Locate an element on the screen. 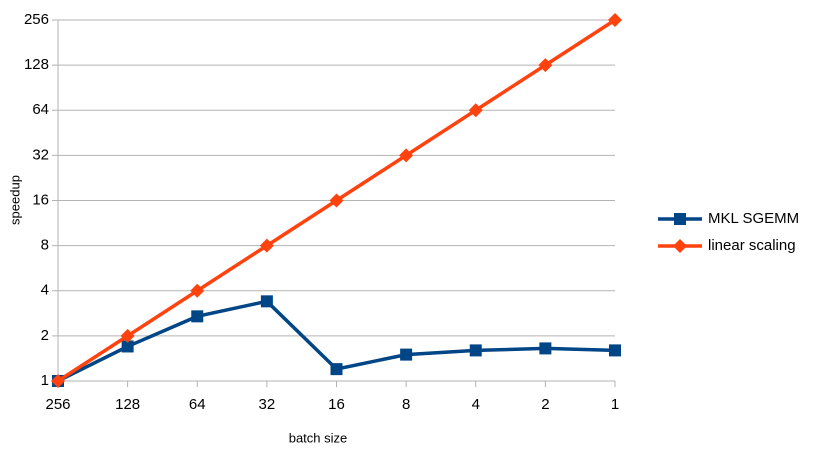 The width and height of the screenshot is (830, 467). x-tick-label: 2 is located at coordinates (545, 404).